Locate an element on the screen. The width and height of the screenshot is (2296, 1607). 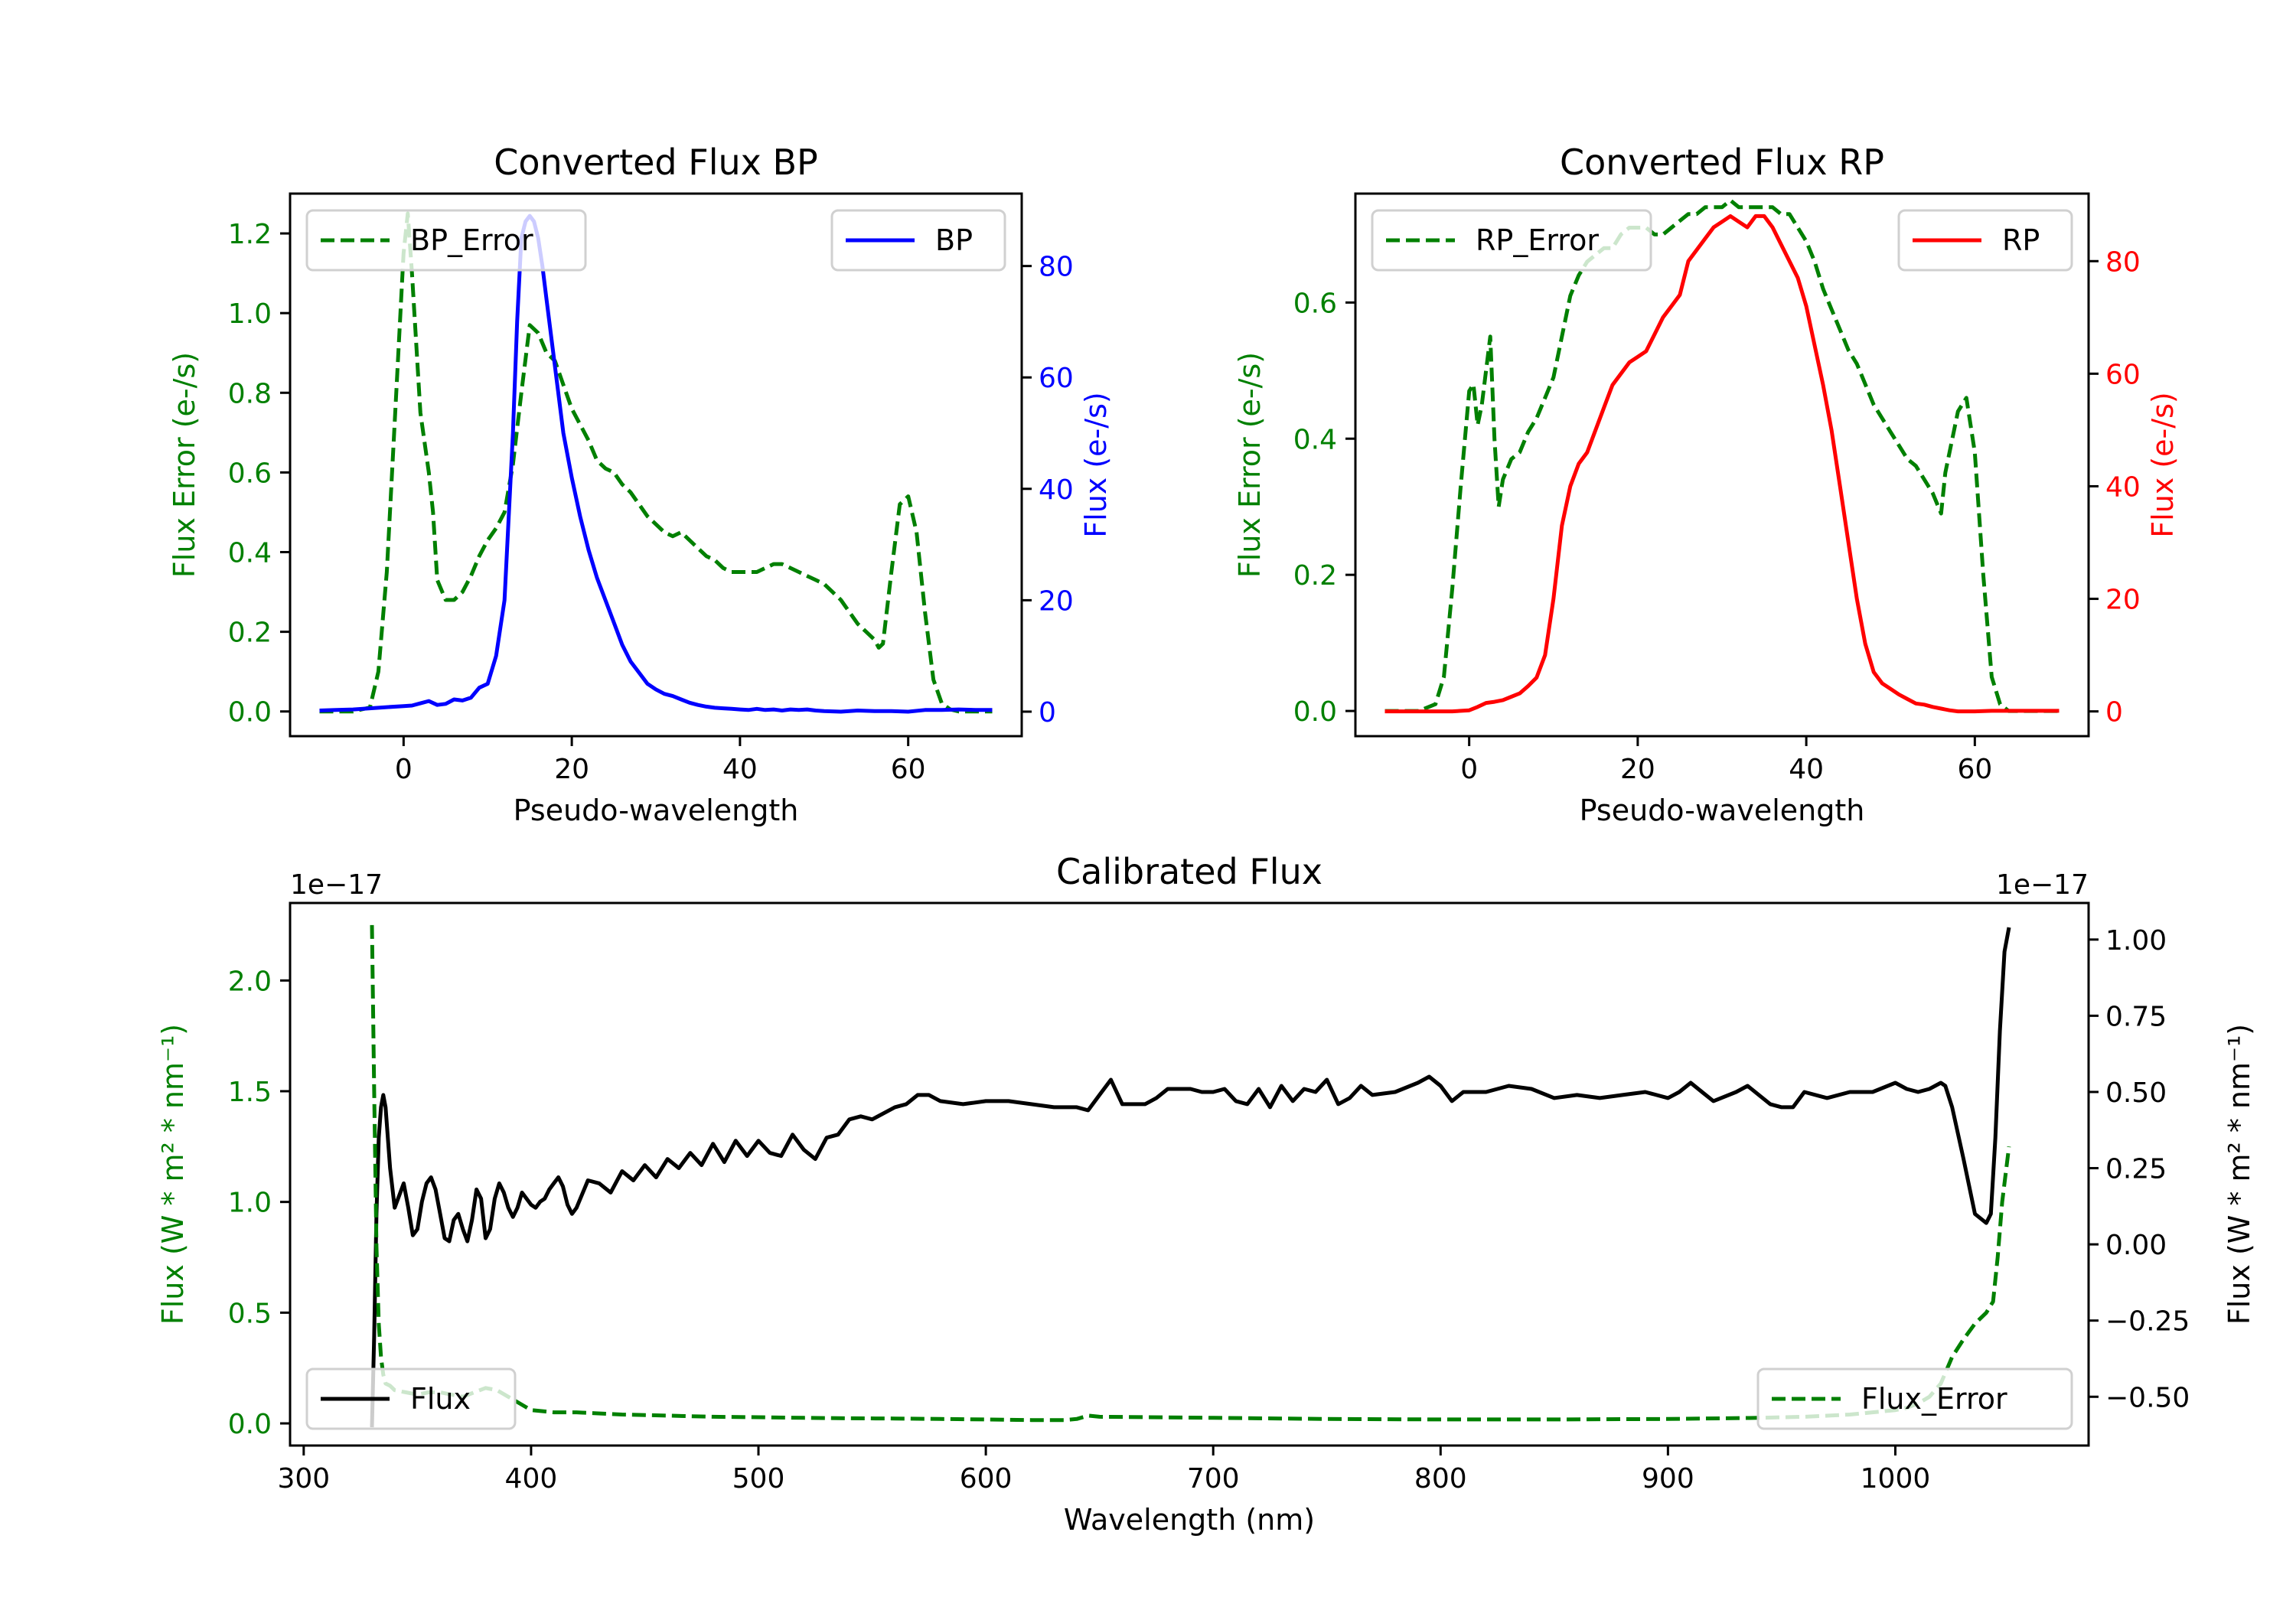
legend-flux-error: Flux_Error is located at coordinates (1914, 1398).